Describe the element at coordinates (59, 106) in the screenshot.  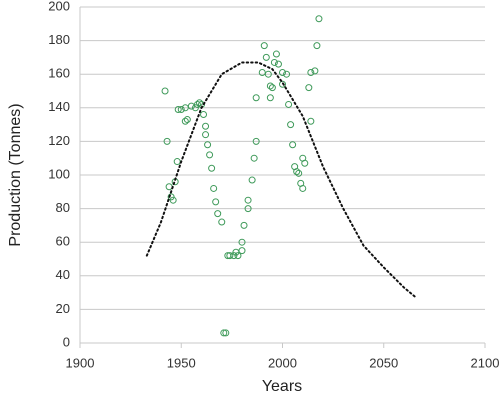
I see `y-tick-label: 140` at that location.